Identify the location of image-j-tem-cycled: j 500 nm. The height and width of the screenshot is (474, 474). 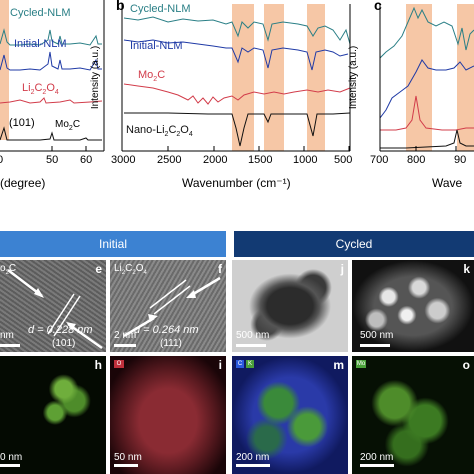
(290, 306).